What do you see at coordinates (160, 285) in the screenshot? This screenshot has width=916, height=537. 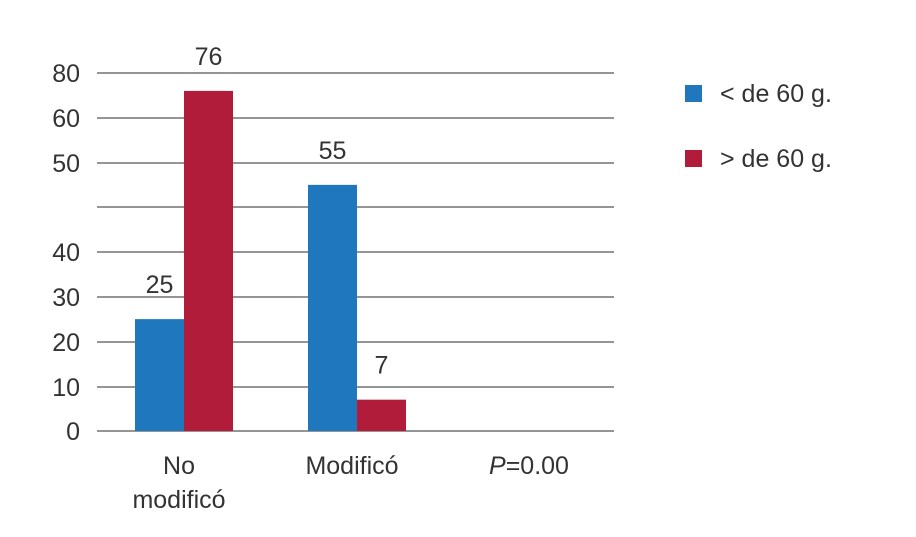 I see `data-label: 25` at bounding box center [160, 285].